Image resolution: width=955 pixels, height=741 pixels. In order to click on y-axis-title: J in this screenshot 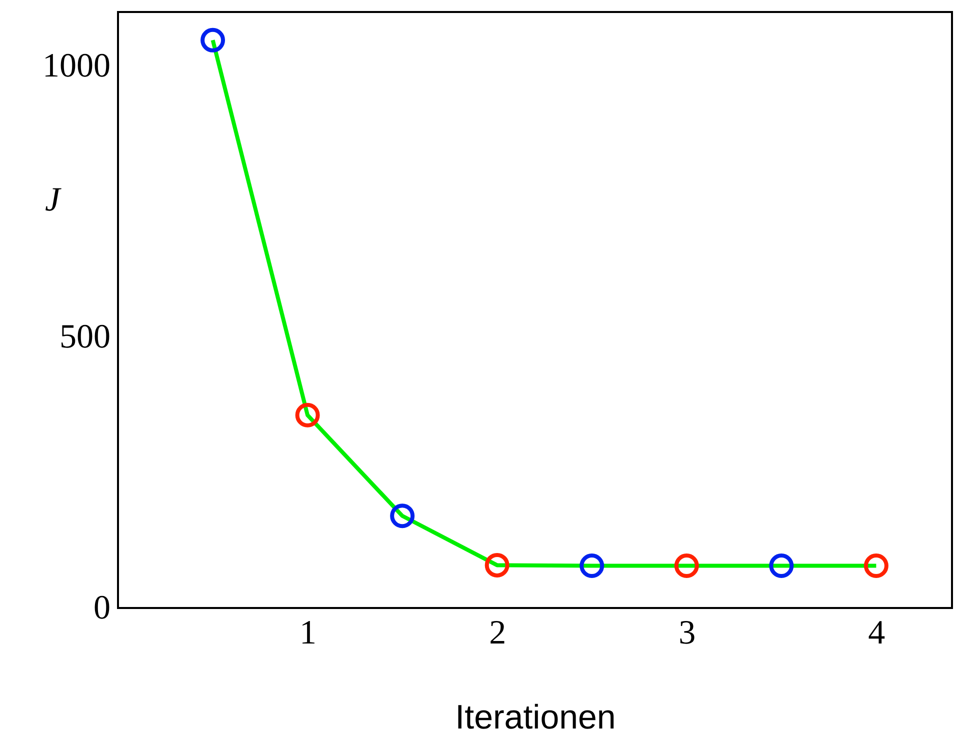, I will do `click(53, 200)`.